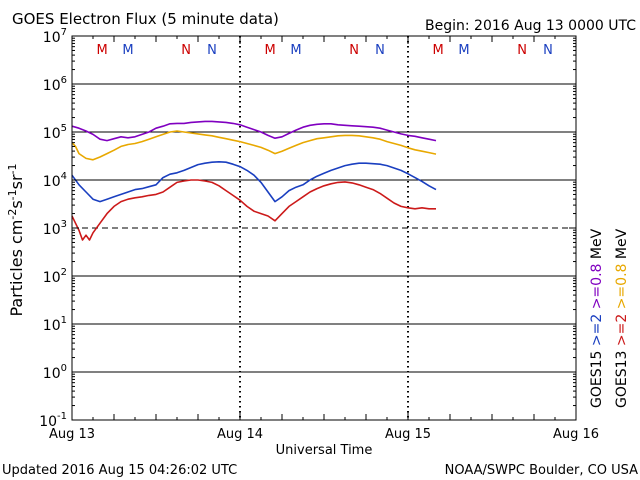  Describe the element at coordinates (72, 434) in the screenshot. I see `x-tick-label: Aug 13` at that location.